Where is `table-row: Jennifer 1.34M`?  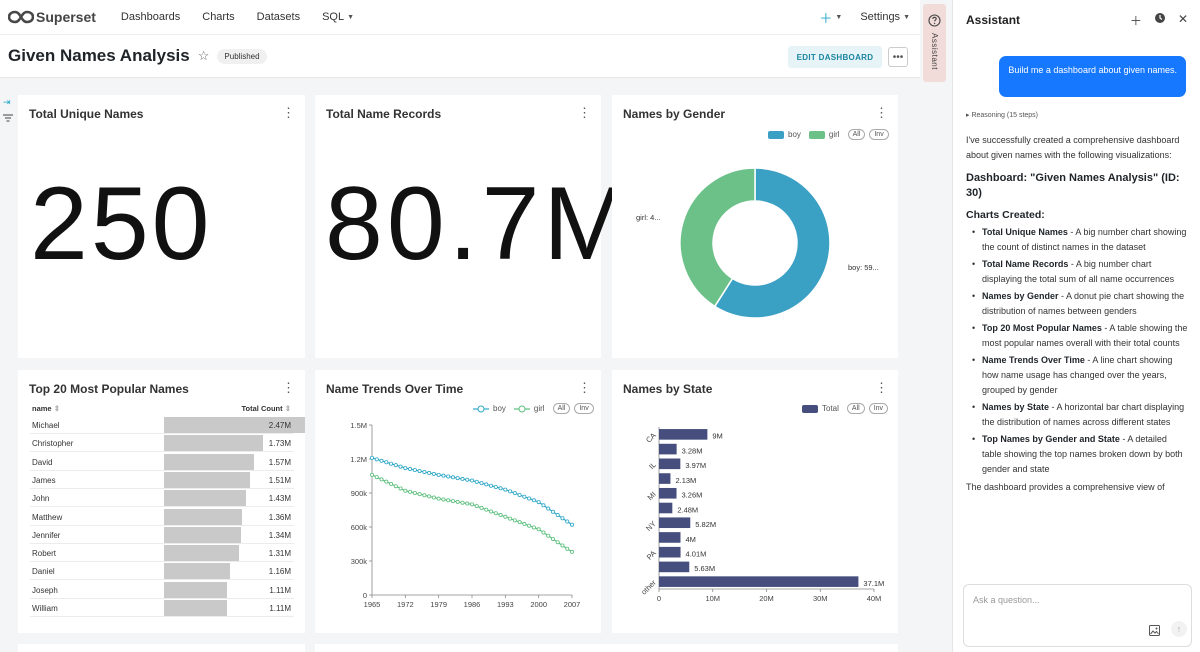 table-row: Jennifer 1.34M is located at coordinates (162, 535).